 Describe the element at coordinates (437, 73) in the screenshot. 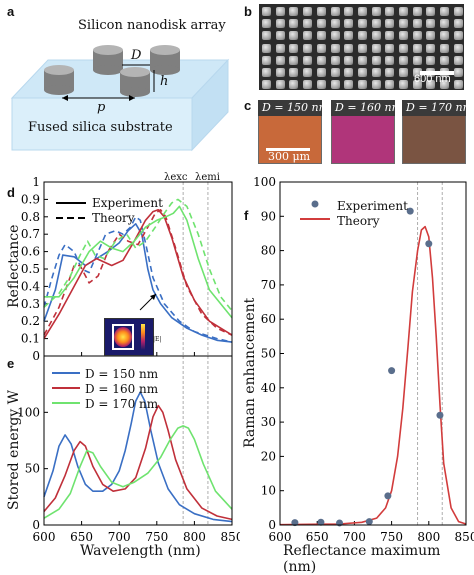

I see `sem-scale-bar` at that location.